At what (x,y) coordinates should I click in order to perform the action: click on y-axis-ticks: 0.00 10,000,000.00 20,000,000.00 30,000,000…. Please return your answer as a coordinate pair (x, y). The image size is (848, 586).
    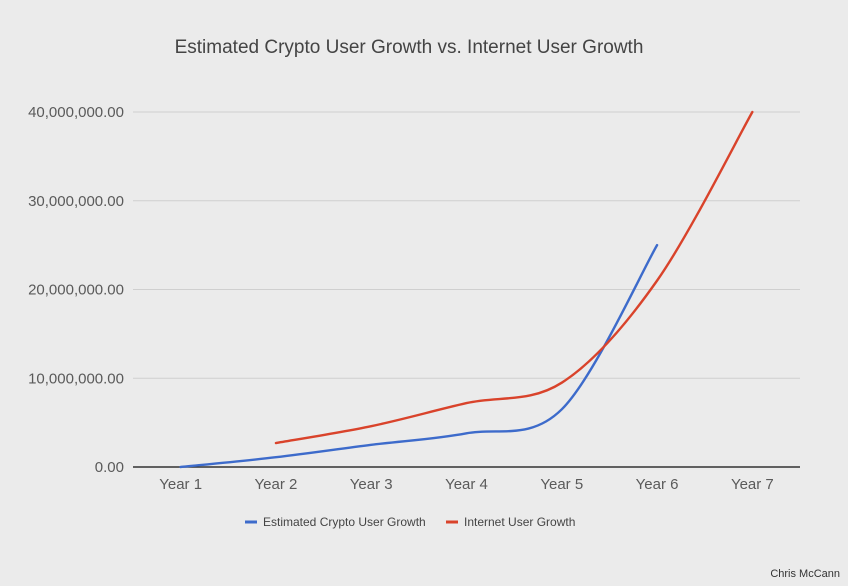
    Looking at the image, I should click on (76, 290).